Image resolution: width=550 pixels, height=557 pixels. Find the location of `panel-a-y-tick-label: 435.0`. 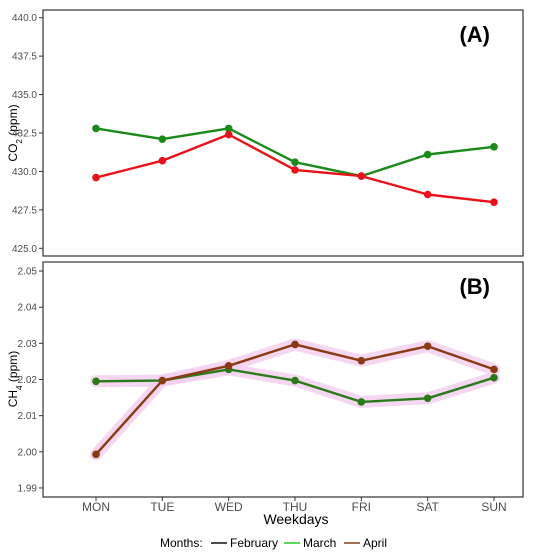

panel-a-y-tick-label: 435.0 is located at coordinates (24, 95).